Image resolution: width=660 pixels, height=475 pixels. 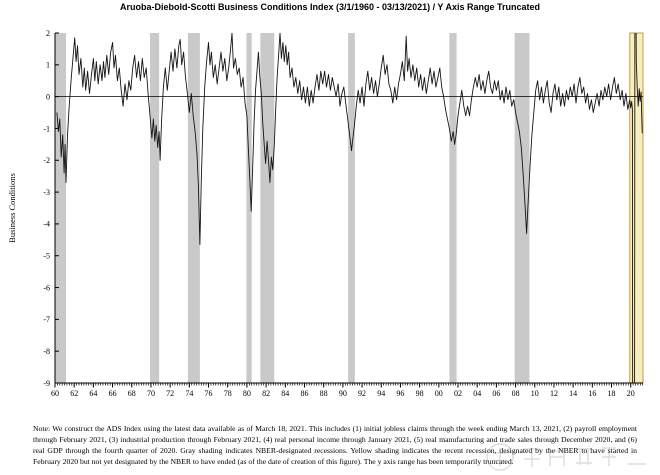 What do you see at coordinates (48, 96) in the screenshot?
I see `y-tick-label: 0` at bounding box center [48, 96].